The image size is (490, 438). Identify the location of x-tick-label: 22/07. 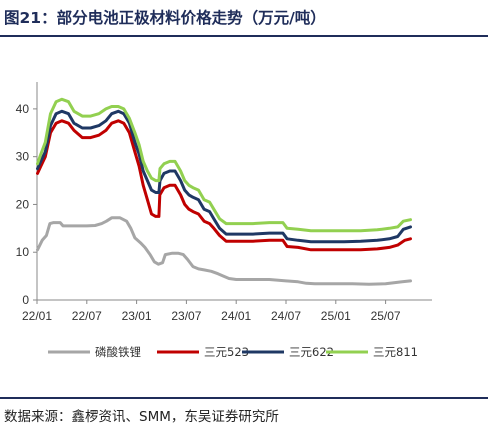
(87, 316).